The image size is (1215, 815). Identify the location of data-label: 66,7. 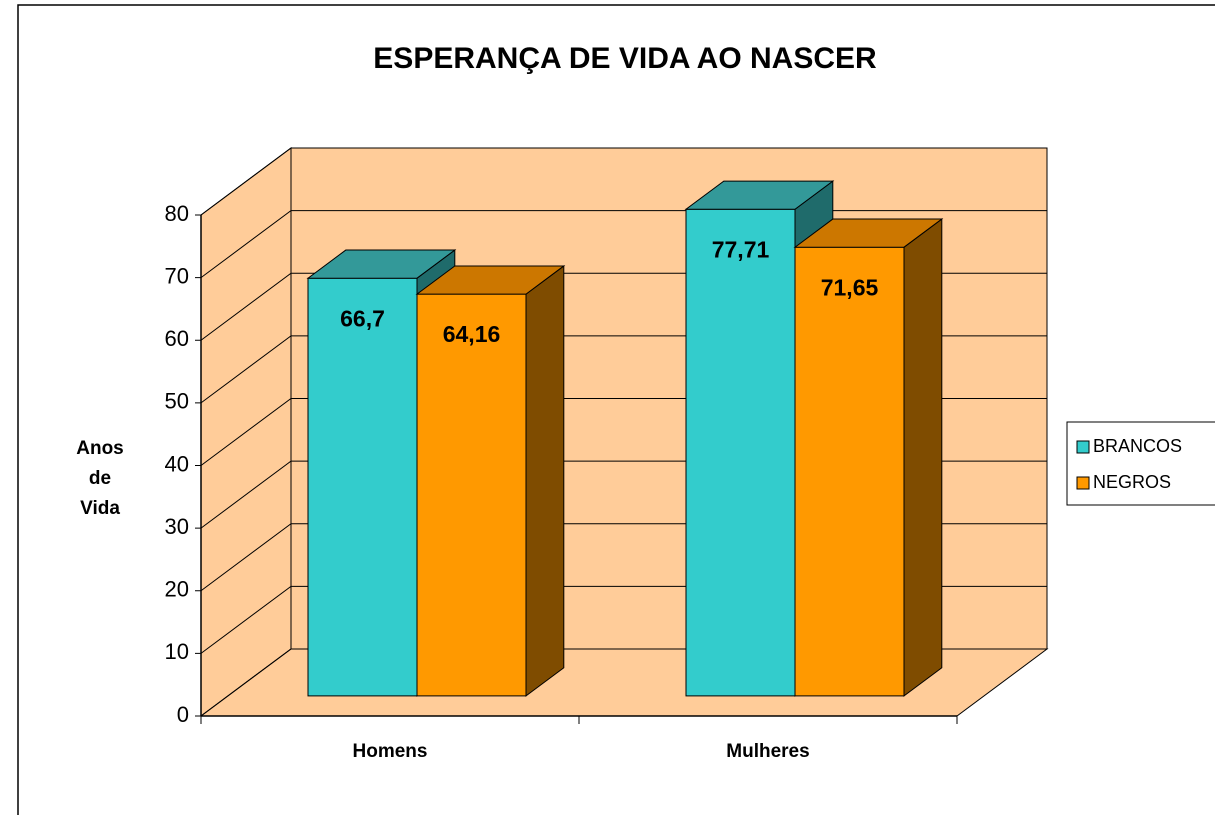
(362, 318).